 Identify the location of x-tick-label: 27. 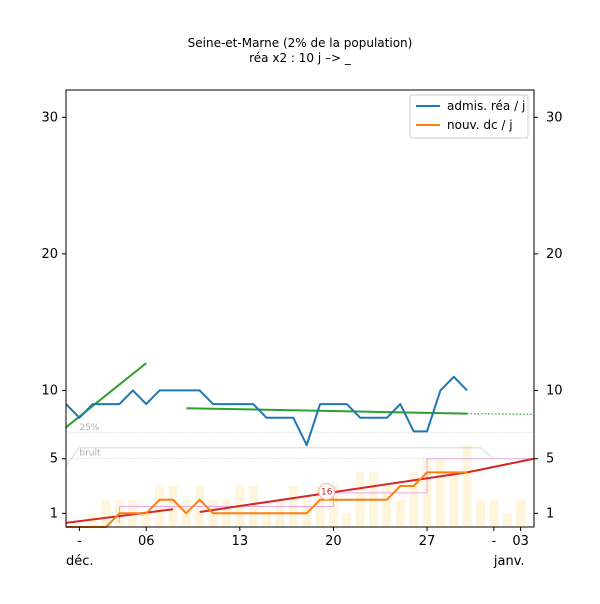
(427, 541).